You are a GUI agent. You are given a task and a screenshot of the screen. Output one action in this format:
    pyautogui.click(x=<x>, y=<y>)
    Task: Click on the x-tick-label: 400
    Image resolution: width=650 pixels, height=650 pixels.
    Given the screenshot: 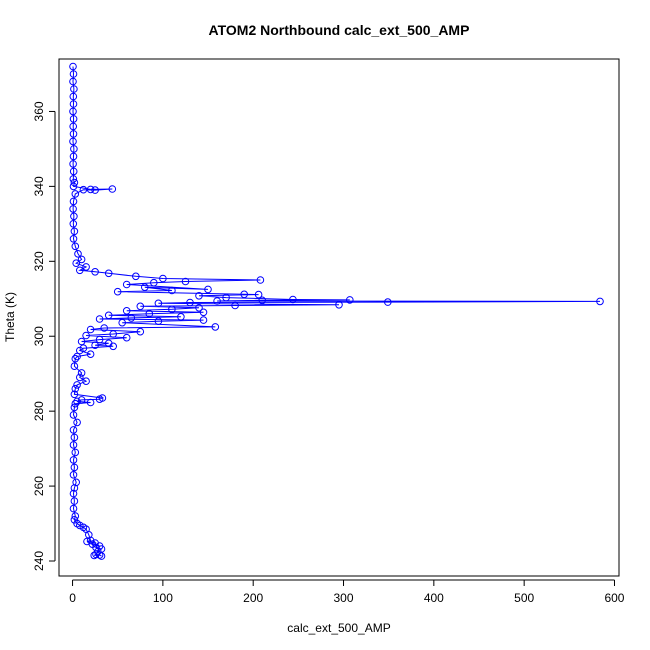 What is the action you would take?
    pyautogui.click(x=434, y=598)
    